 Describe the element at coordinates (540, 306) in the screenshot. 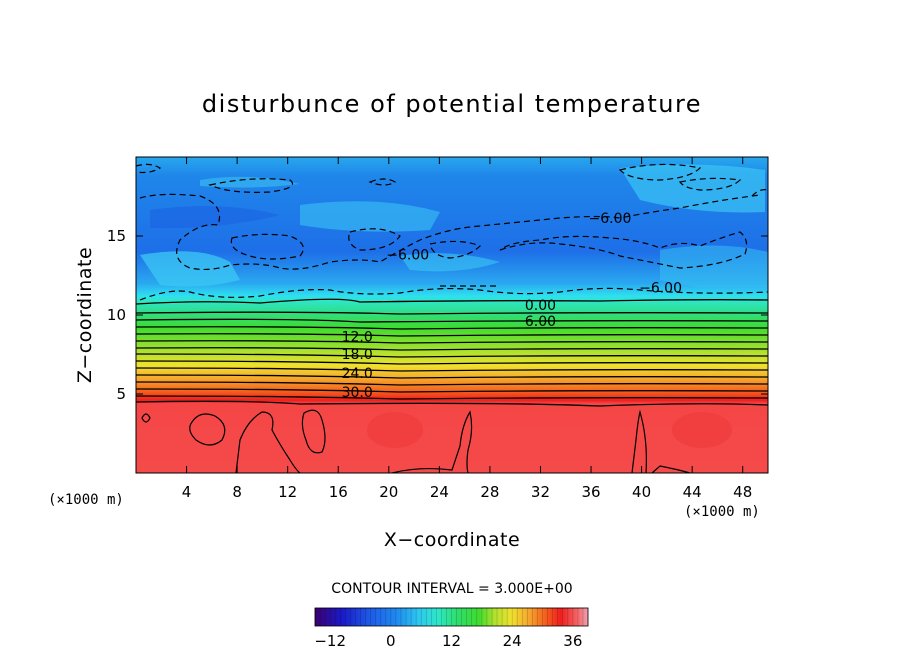

I see `contour-label: 0.00` at that location.